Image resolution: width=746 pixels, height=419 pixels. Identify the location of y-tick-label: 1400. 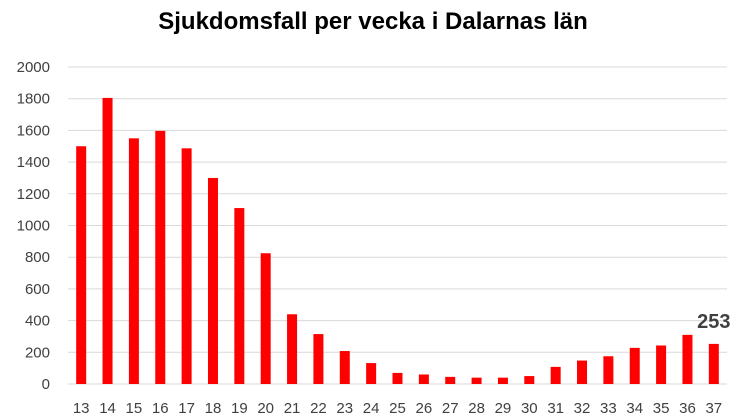
(33, 162).